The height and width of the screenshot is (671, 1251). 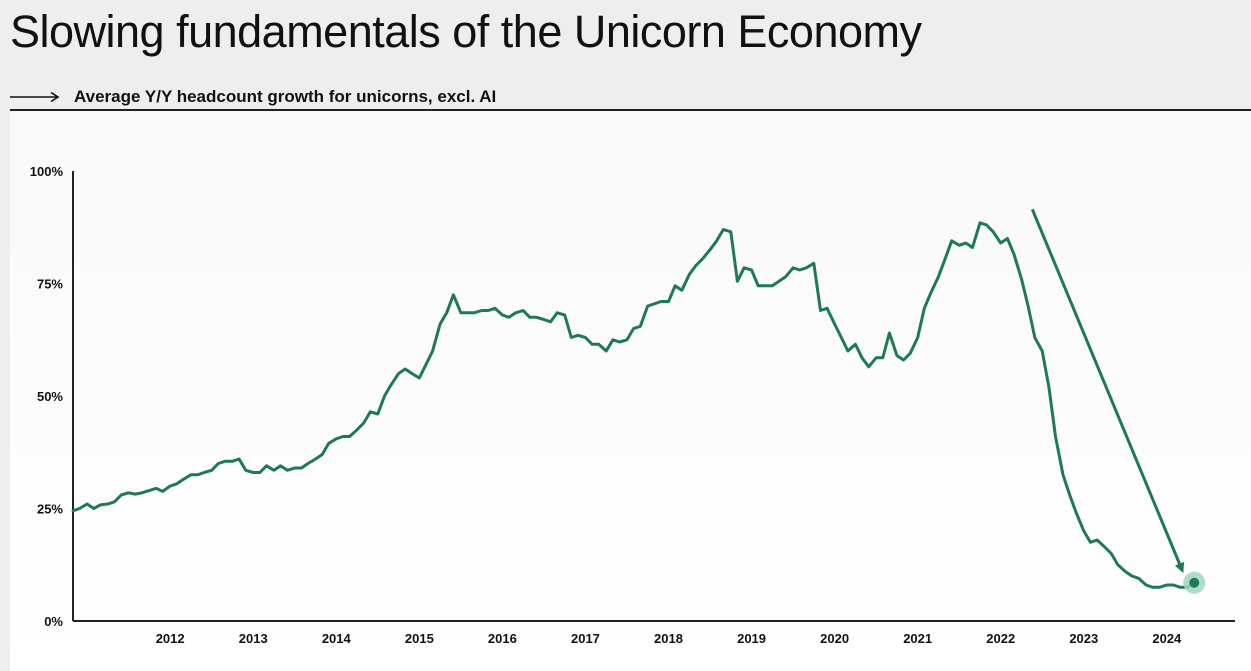 What do you see at coordinates (50, 509) in the screenshot?
I see `y-tick-label: 25%` at bounding box center [50, 509].